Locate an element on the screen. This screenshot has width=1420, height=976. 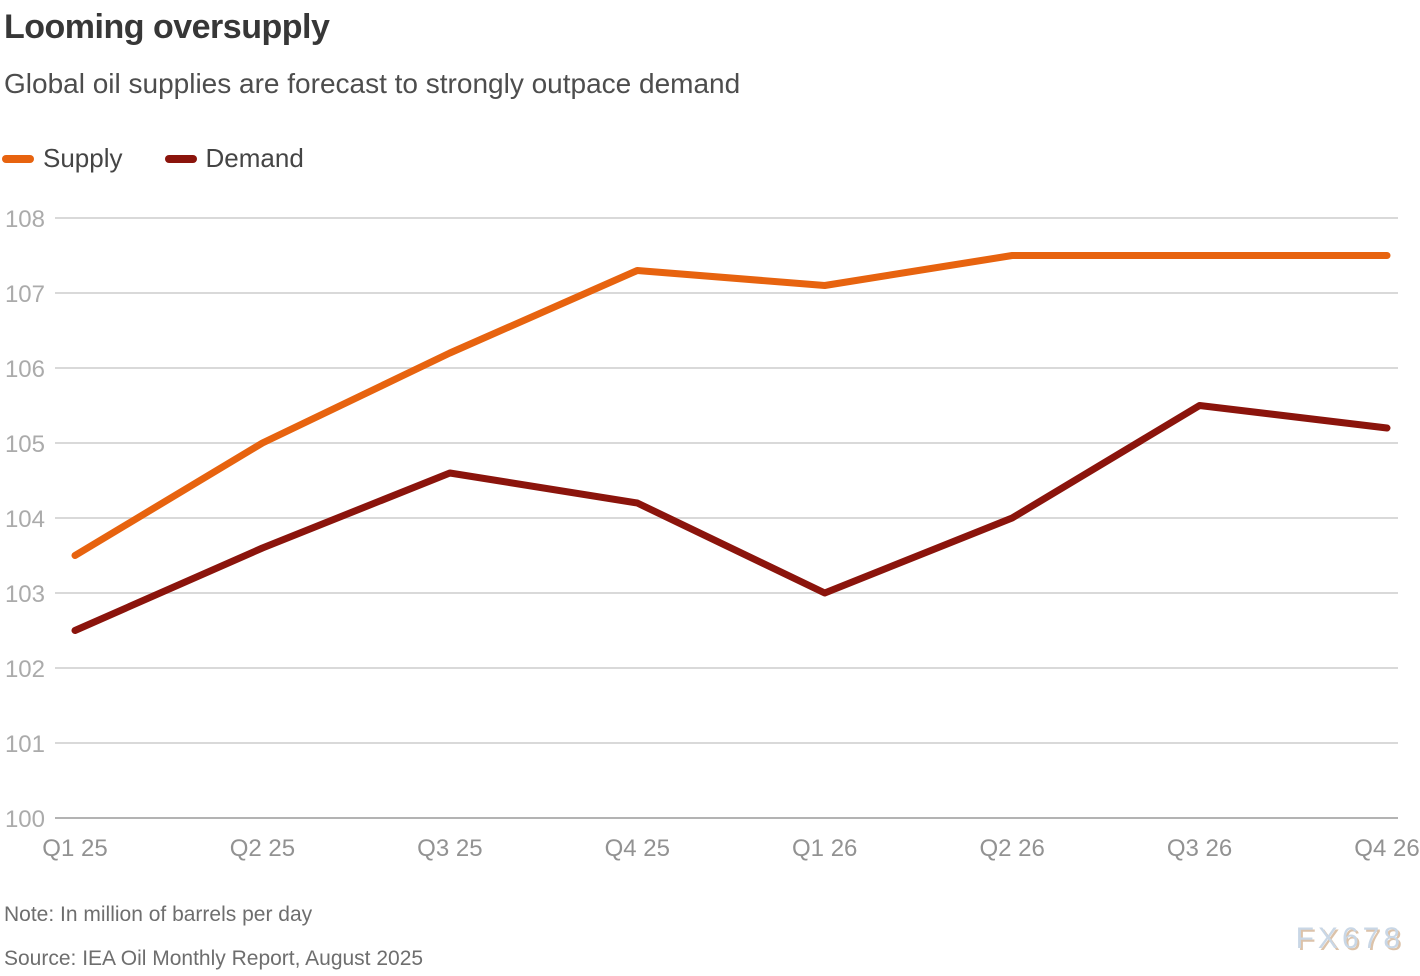
chart-legend: Supply Demand is located at coordinates (153, 158).